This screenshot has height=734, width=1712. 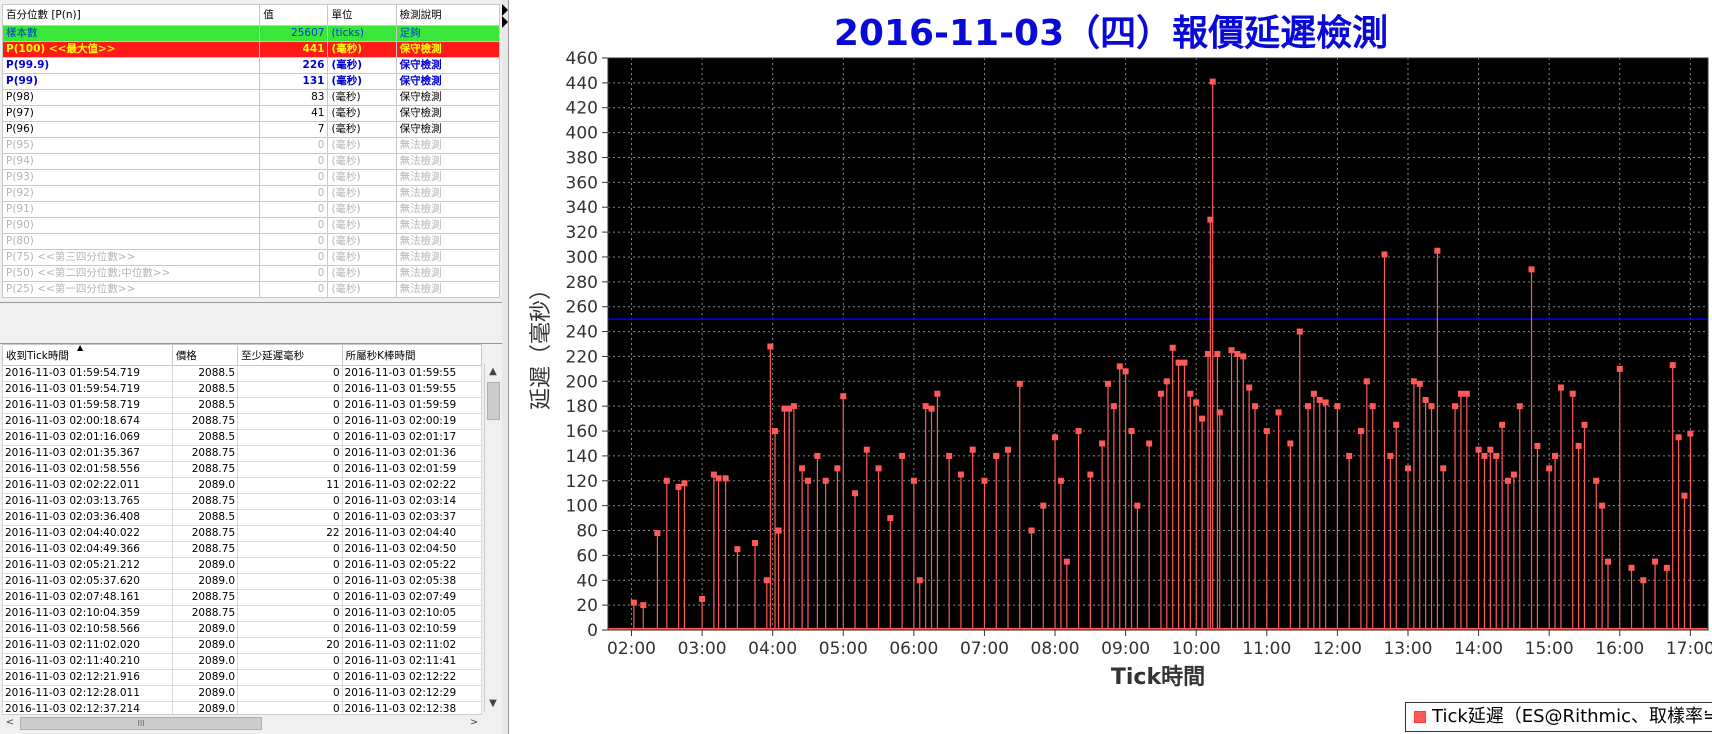 What do you see at coordinates (37, 355) in the screenshot?
I see `tick-header-label: 收到Tick時間` at bounding box center [37, 355].